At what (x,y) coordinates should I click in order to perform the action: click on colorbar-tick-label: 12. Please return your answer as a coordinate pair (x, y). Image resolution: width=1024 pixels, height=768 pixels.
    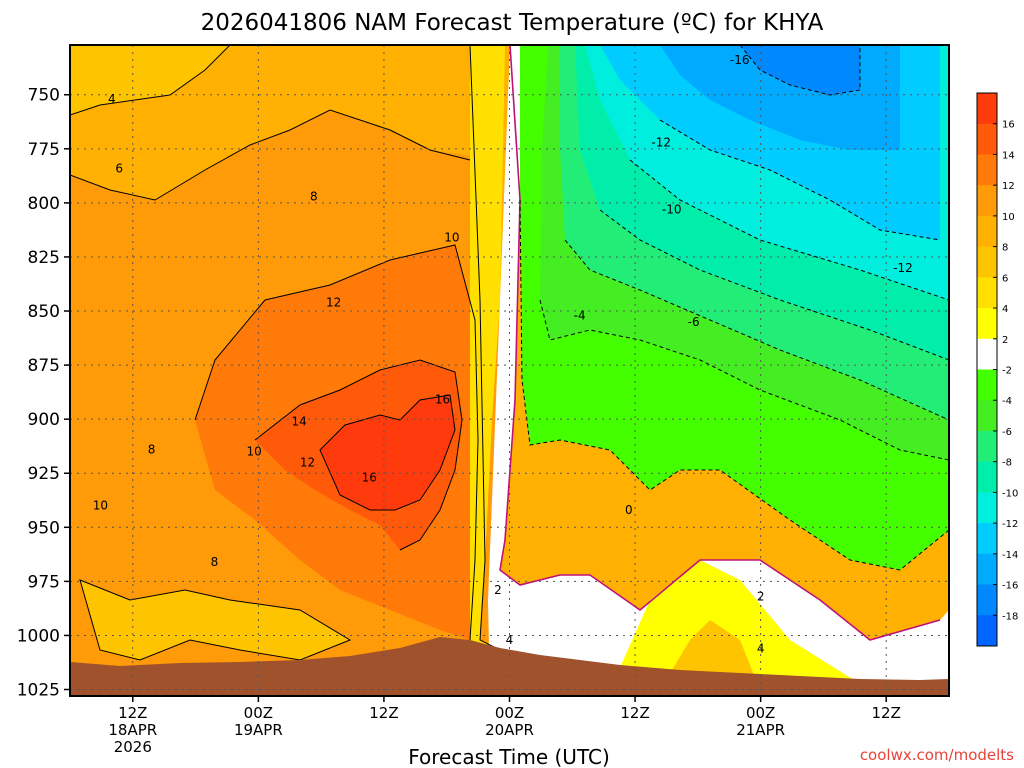
    Looking at the image, I should click on (1008, 186).